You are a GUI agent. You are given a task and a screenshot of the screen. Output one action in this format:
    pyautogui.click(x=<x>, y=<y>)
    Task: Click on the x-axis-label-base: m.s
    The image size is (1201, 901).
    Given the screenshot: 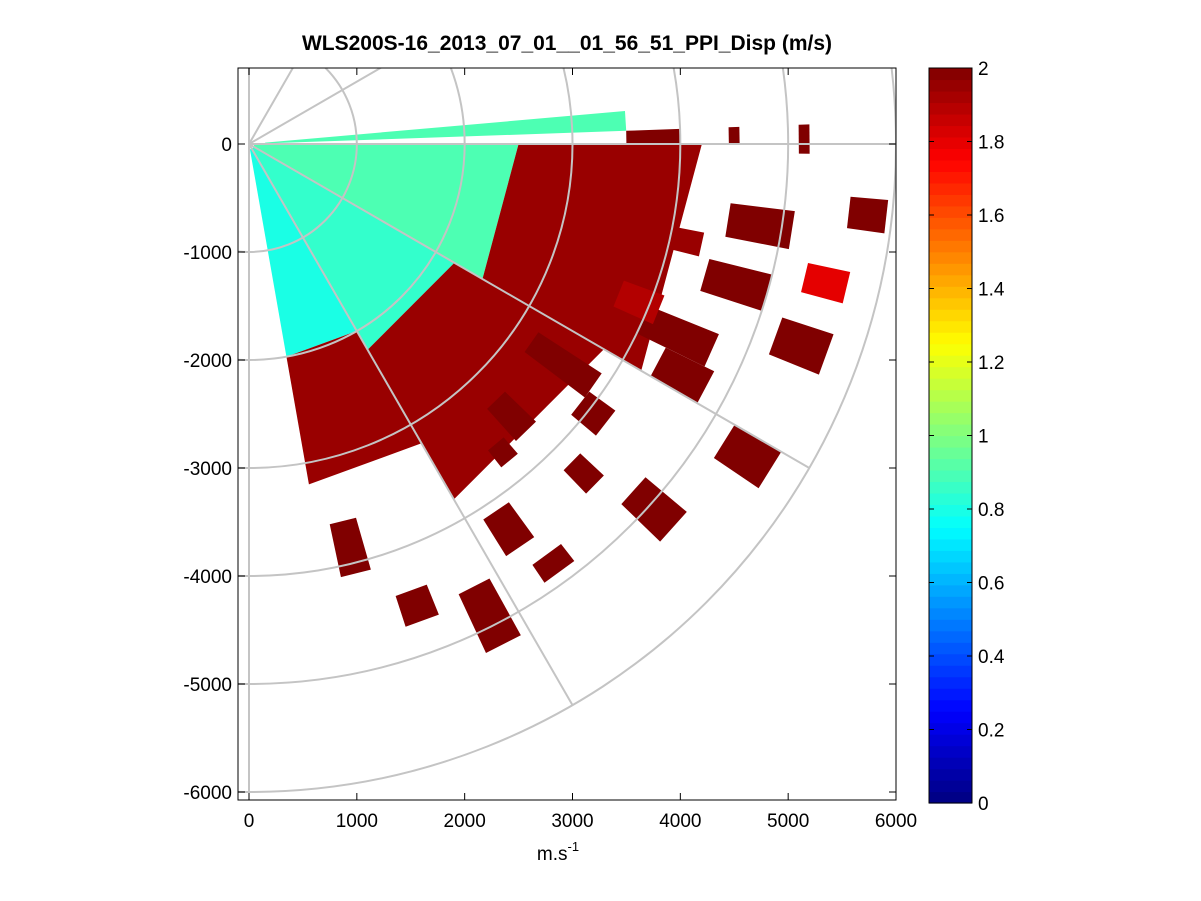 What is the action you would take?
    pyautogui.click(x=552, y=854)
    